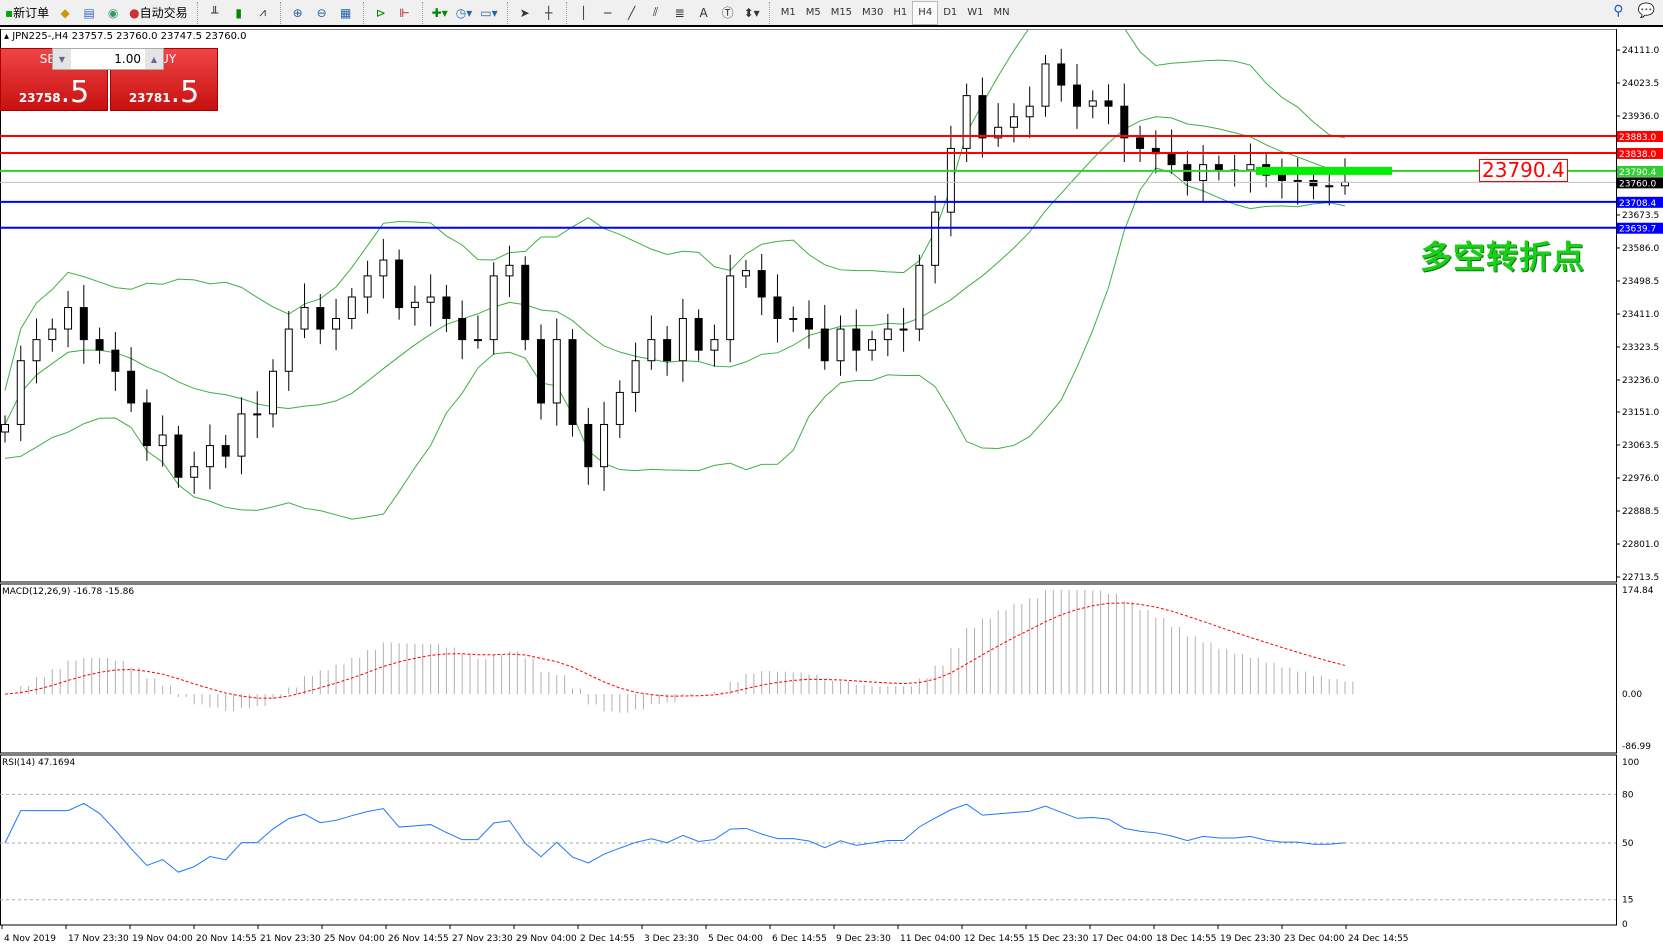 The width and height of the screenshot is (1663, 948). What do you see at coordinates (813, 12) in the screenshot?
I see `timeframe-m5: M5` at bounding box center [813, 12].